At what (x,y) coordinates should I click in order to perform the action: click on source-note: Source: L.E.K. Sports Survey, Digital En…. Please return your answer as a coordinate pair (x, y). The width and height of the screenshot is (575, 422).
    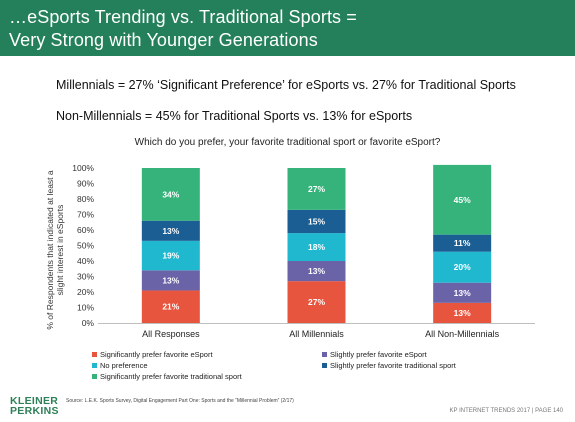
    Looking at the image, I should click on (180, 401).